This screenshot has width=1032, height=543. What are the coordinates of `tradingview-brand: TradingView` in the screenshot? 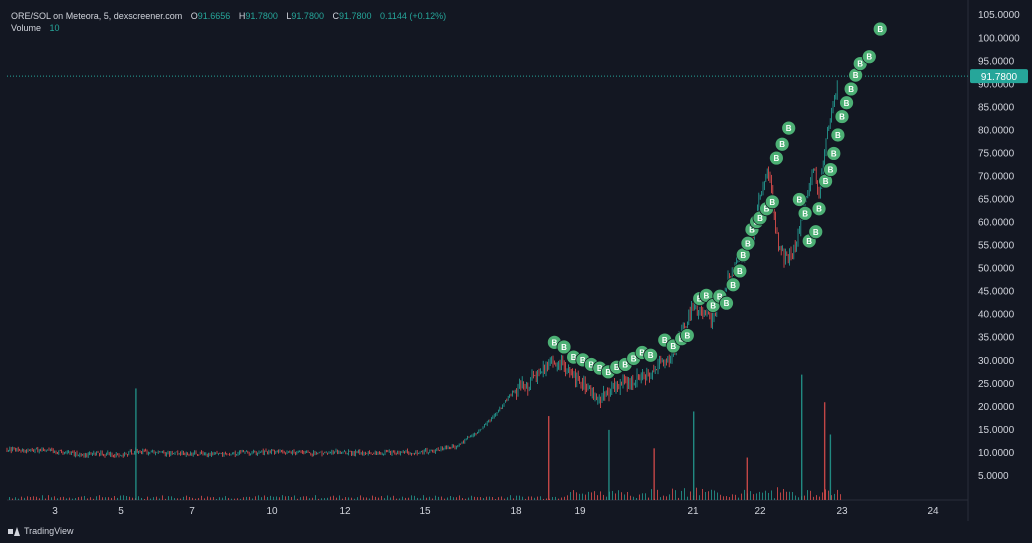 It's located at (41, 531).